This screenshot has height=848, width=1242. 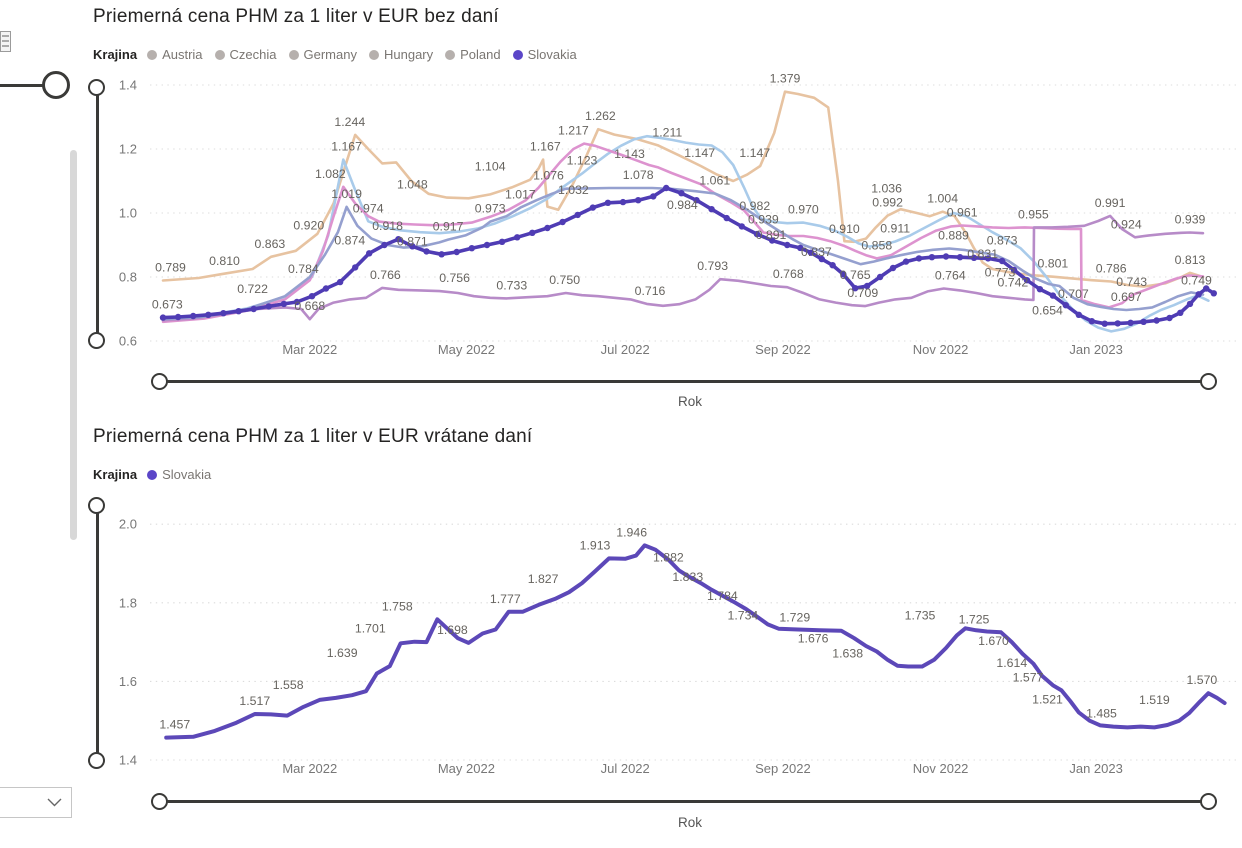 I want to click on svg-text: 0.743, so click(x=1131, y=282).